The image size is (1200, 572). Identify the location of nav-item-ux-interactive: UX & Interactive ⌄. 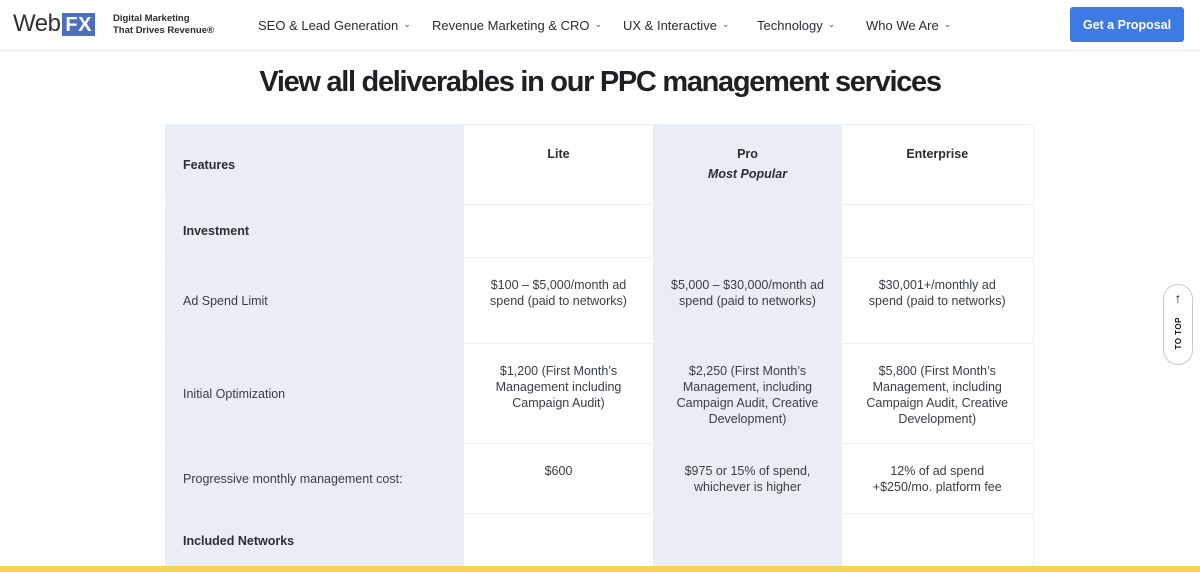
(676, 25).